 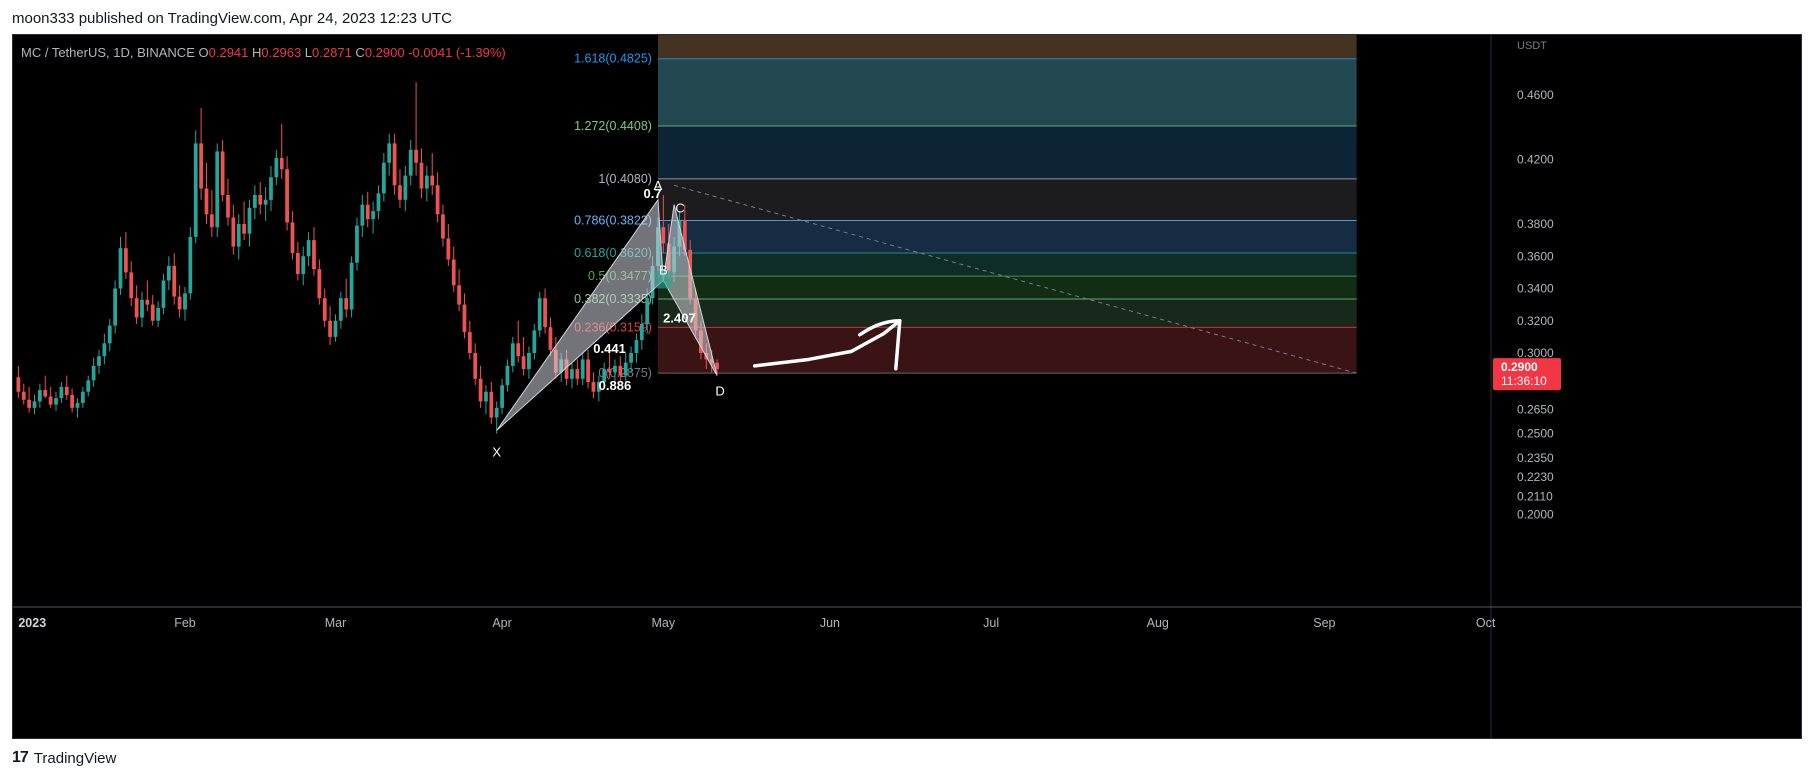 What do you see at coordinates (360, 52) in the screenshot?
I see `close-label: C` at bounding box center [360, 52].